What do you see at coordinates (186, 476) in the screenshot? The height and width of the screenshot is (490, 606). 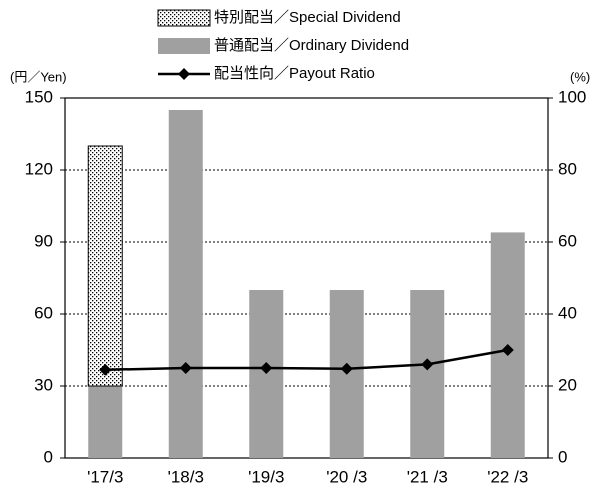 I see `x-tick-label: '18/3` at bounding box center [186, 476].